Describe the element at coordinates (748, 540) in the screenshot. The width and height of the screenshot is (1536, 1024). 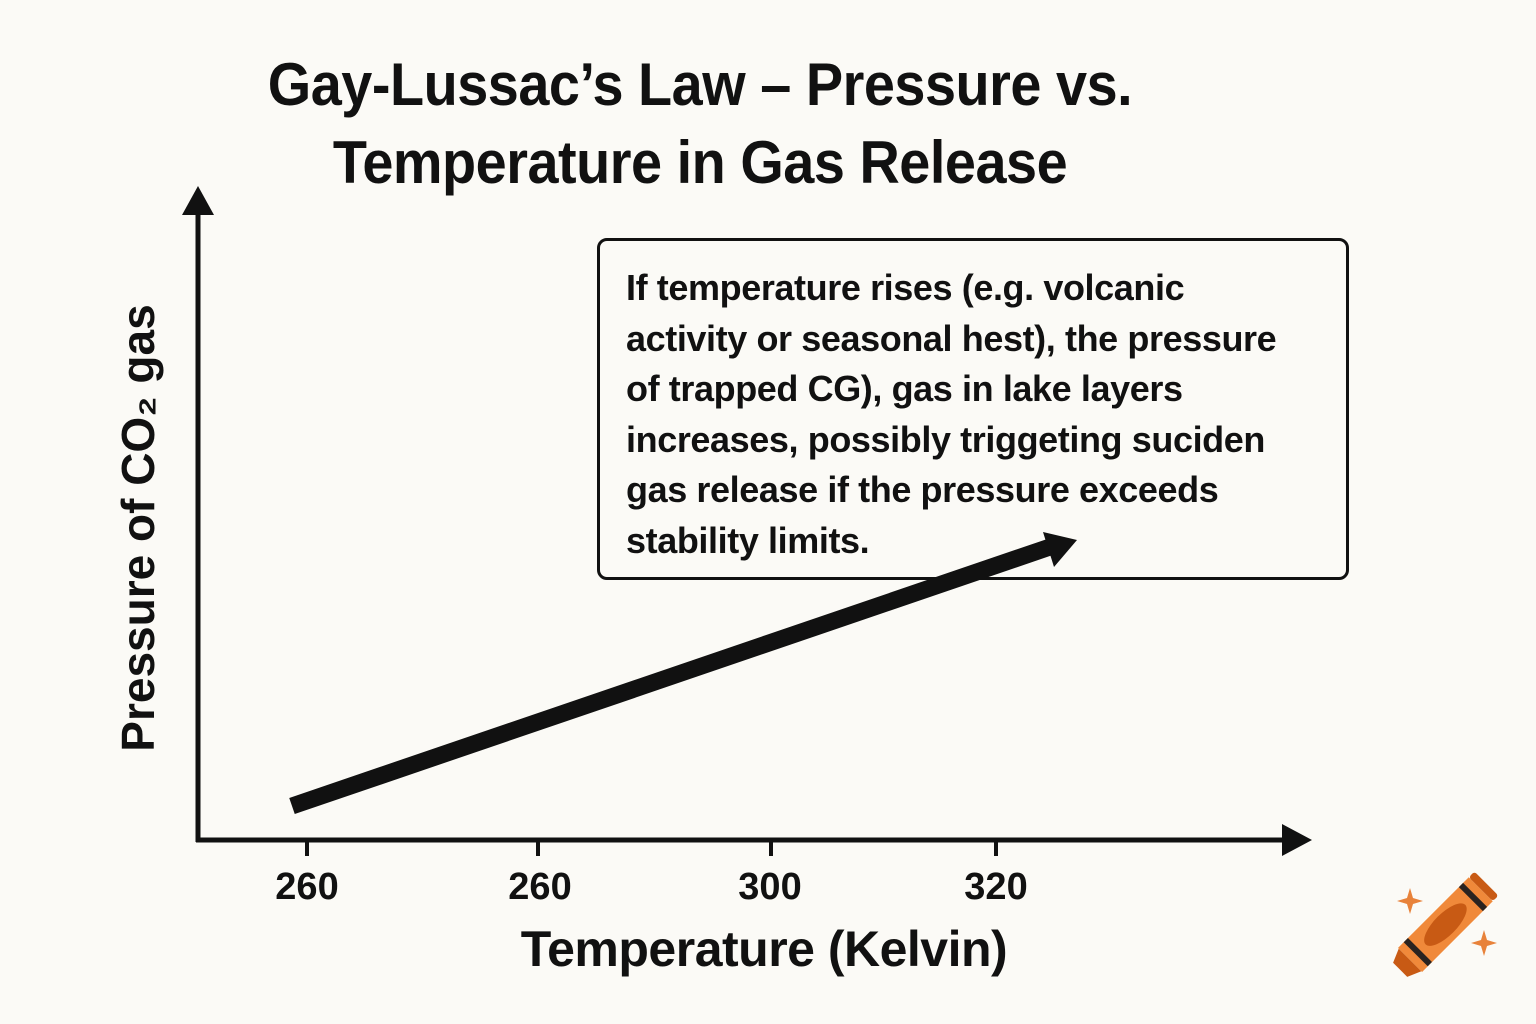
I see `annotation-line: stability limits.` at that location.